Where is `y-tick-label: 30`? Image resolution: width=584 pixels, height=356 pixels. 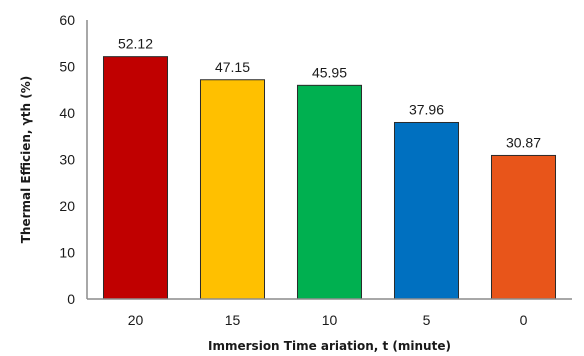 y-tick-label: 30 is located at coordinates (67, 160).